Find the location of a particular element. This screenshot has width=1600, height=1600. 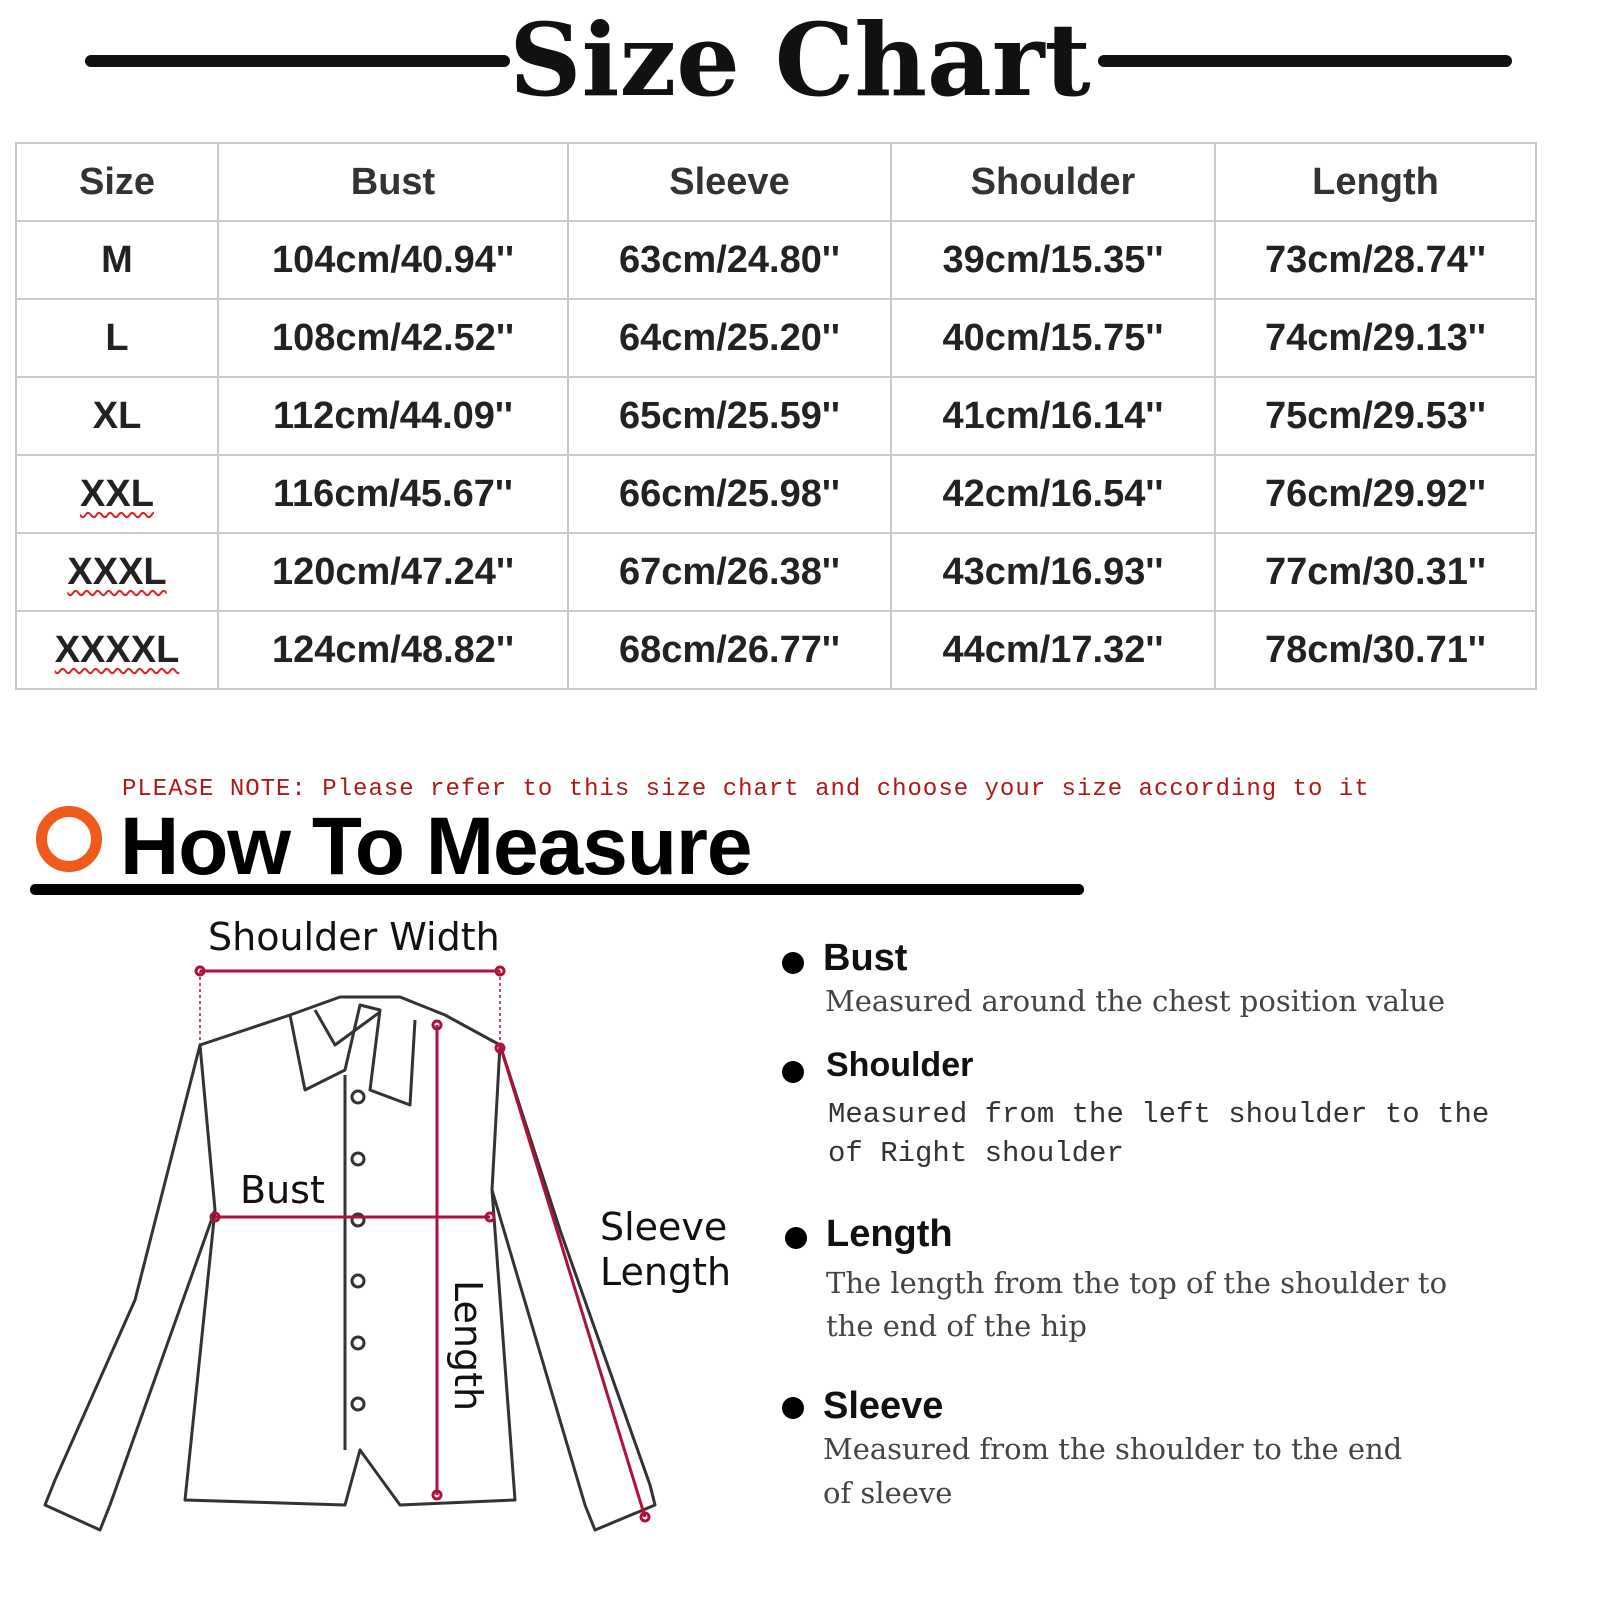

header-shoulder: Shoulder is located at coordinates (1053, 182).